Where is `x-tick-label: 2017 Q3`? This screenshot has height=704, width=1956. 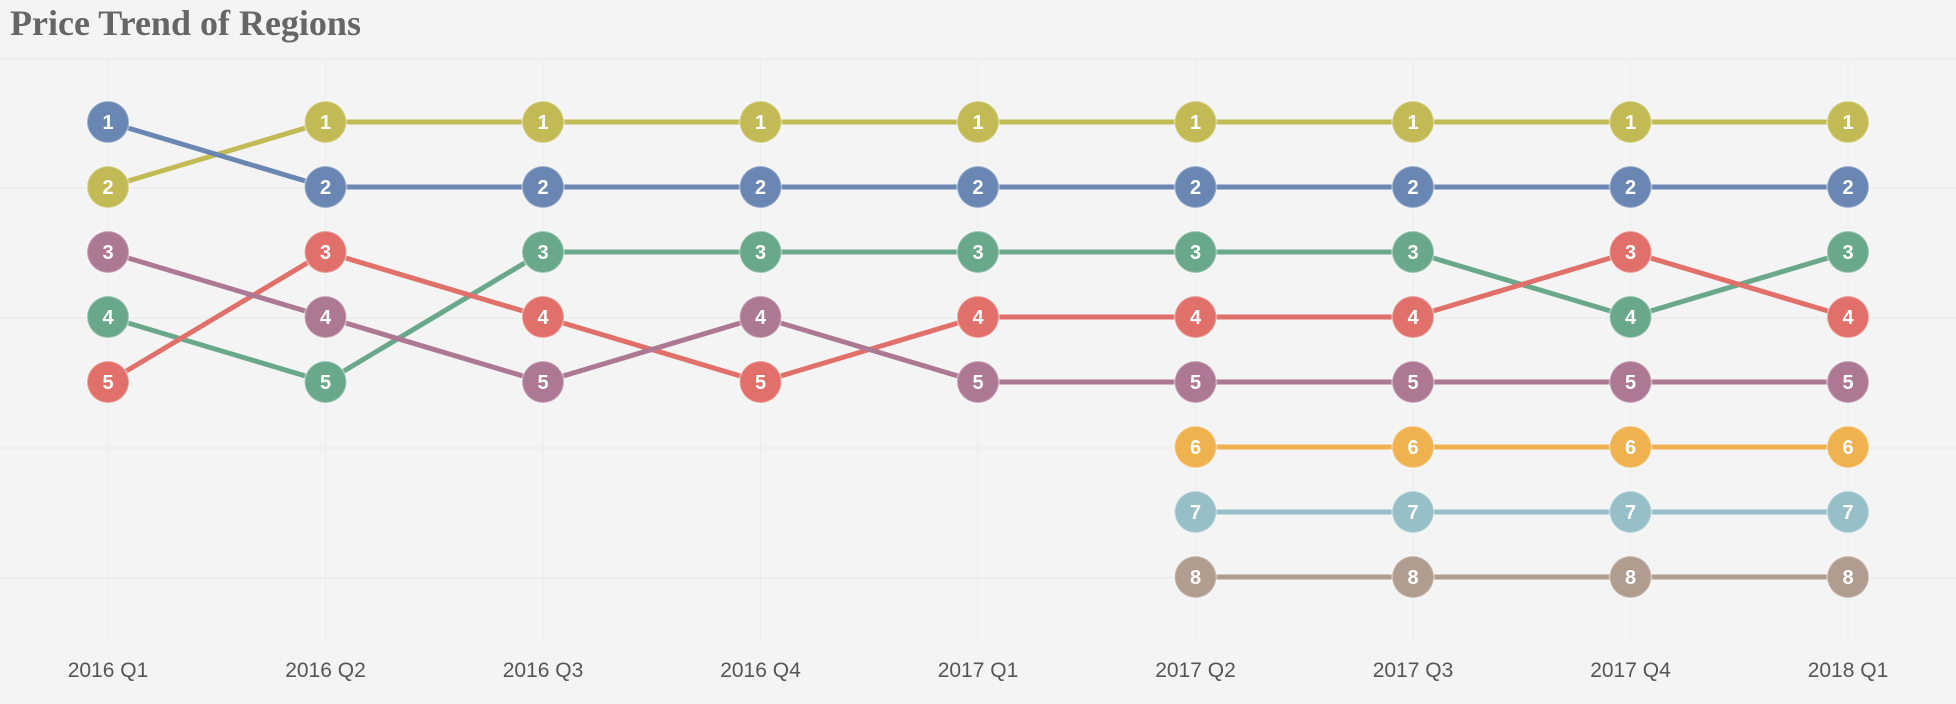 x-tick-label: 2017 Q3 is located at coordinates (1413, 670).